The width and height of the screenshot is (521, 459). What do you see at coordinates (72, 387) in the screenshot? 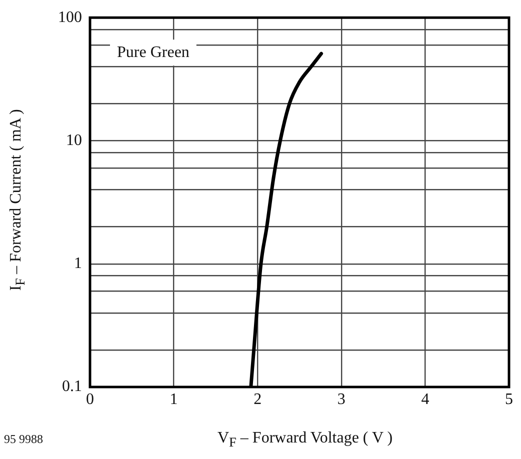
I see `y-tick-label: 0.1` at bounding box center [72, 387].